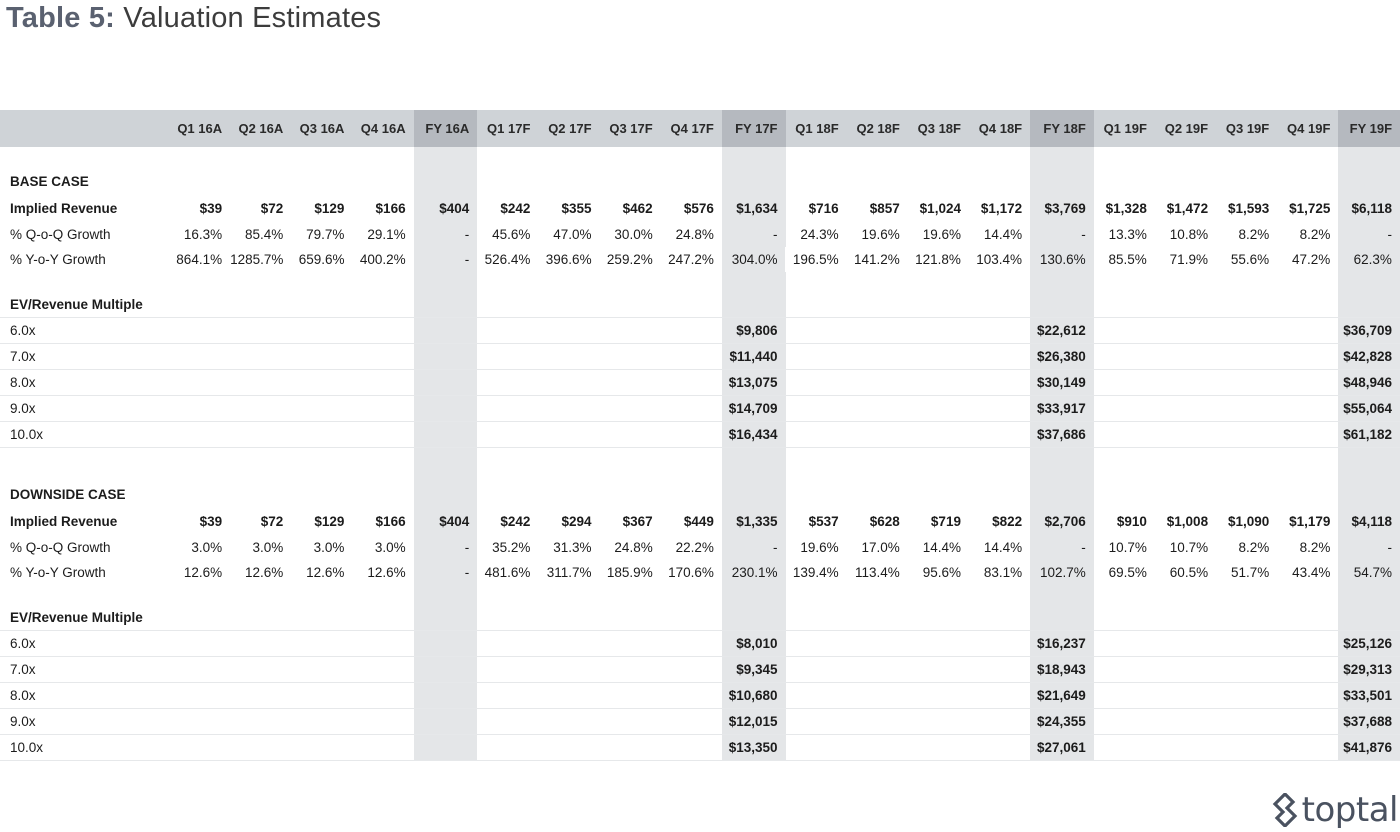 The image size is (1400, 832). Describe the element at coordinates (753, 747) in the screenshot. I see `table-cell: $13,350` at that location.